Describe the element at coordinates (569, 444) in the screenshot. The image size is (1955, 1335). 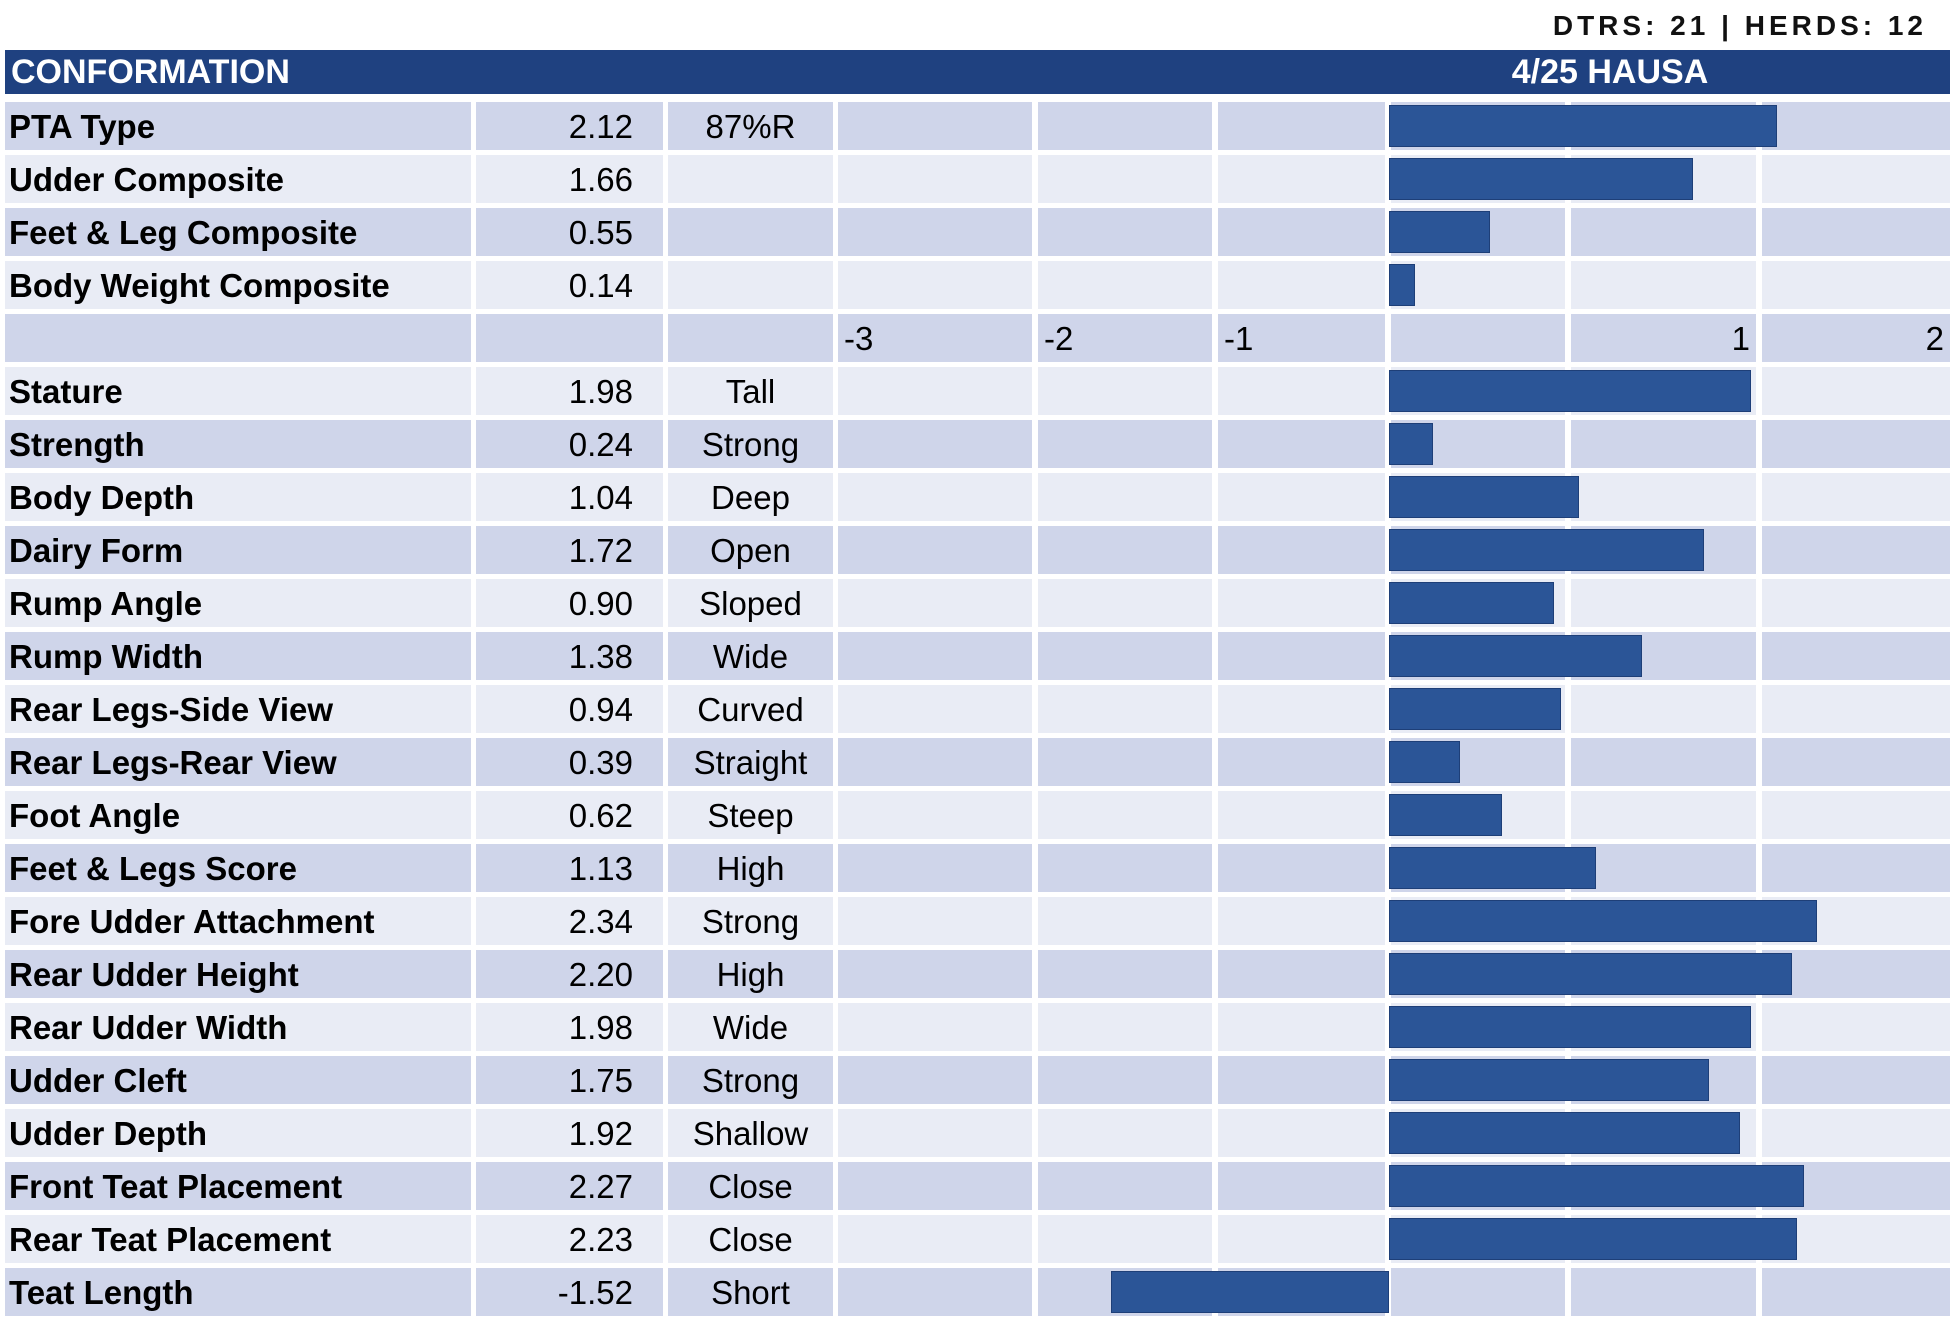
I see `pta-value: 0.24` at that location.